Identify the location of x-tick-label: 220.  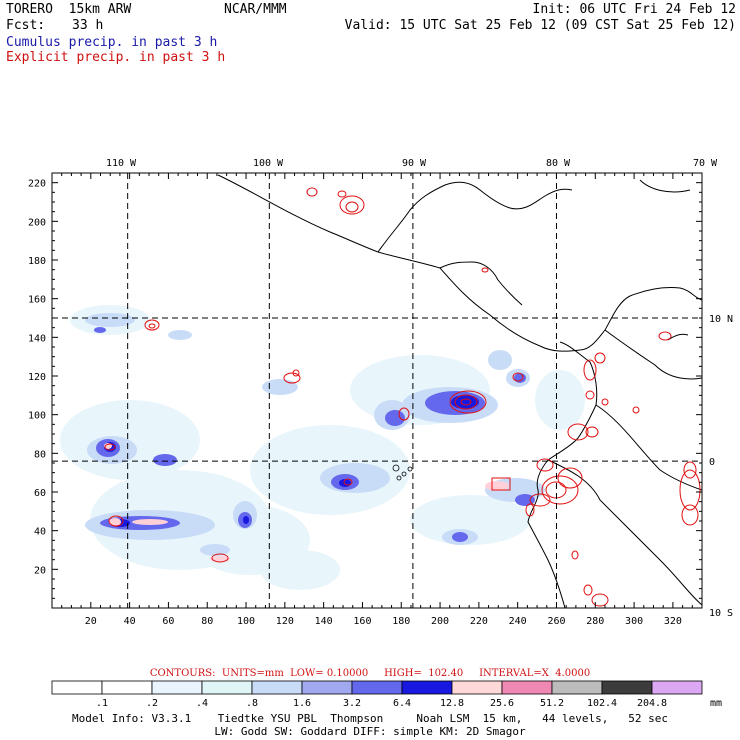
(479, 621).